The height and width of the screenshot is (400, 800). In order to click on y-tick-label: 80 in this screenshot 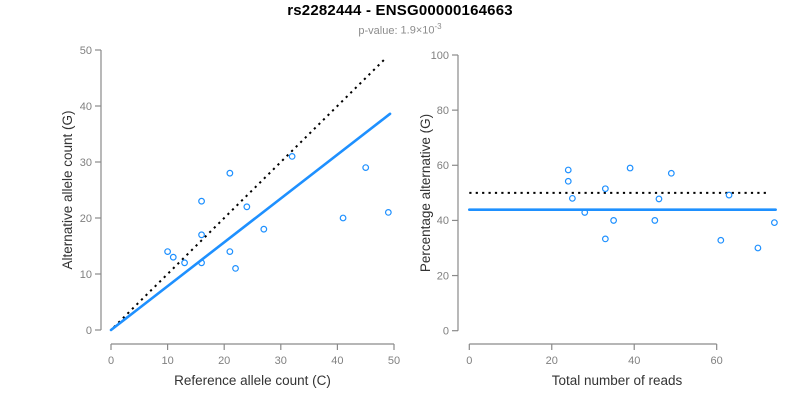, I will do `click(443, 111)`.